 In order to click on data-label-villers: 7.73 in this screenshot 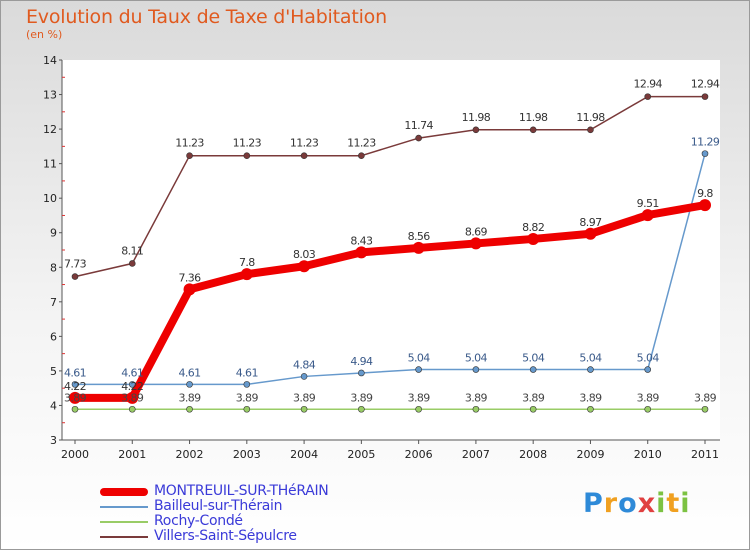, I will do `click(75, 264)`.